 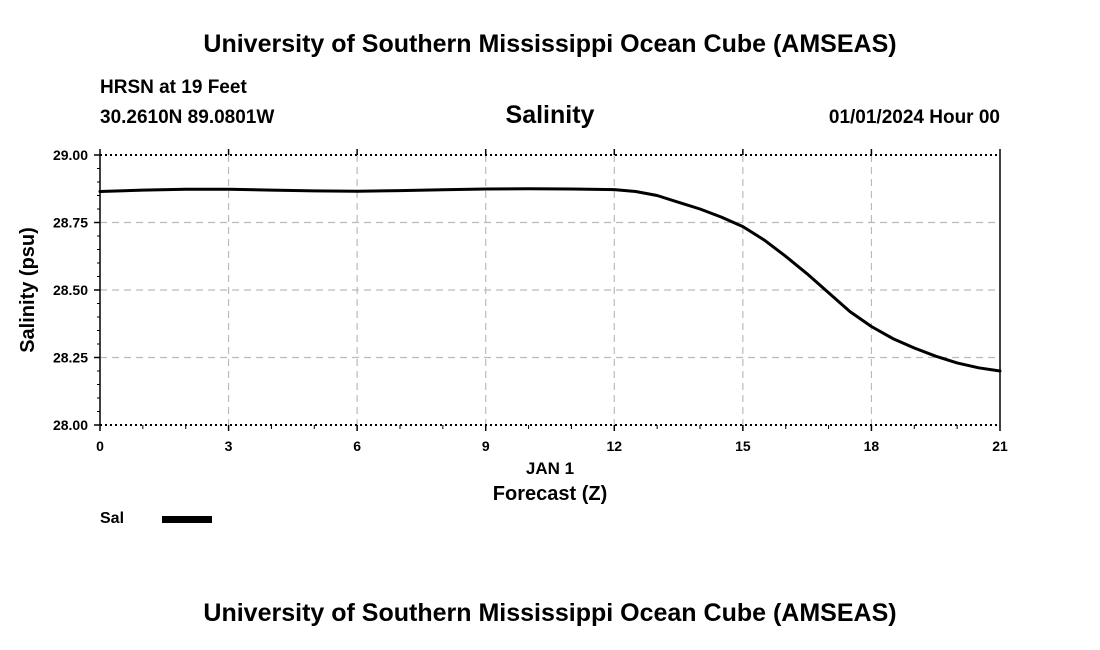 What do you see at coordinates (914, 117) in the screenshot?
I see `forecast-datetime: 01/01/2024 Hour 00` at bounding box center [914, 117].